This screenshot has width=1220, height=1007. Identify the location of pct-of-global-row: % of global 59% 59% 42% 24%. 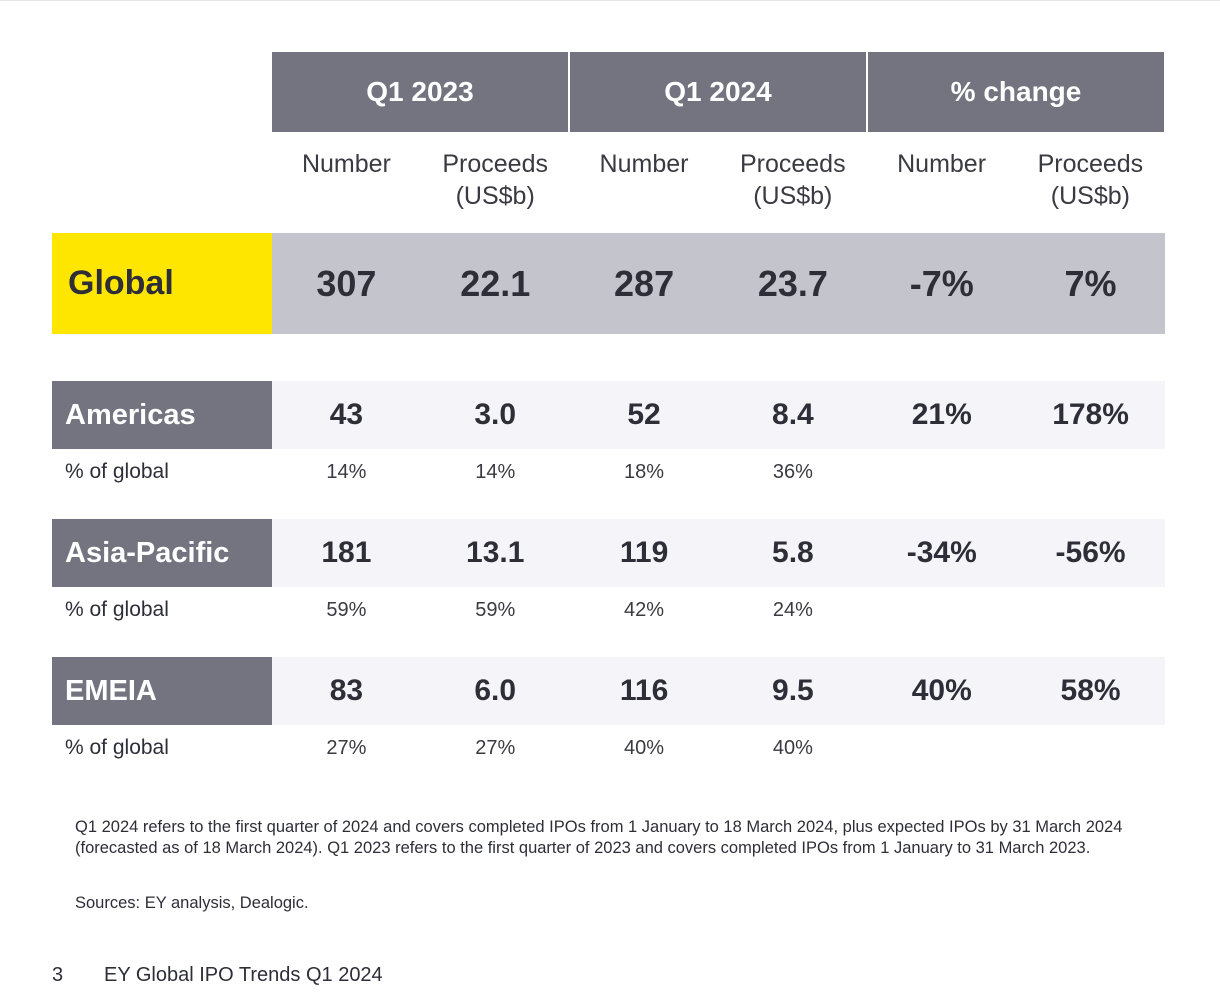
(608, 610).